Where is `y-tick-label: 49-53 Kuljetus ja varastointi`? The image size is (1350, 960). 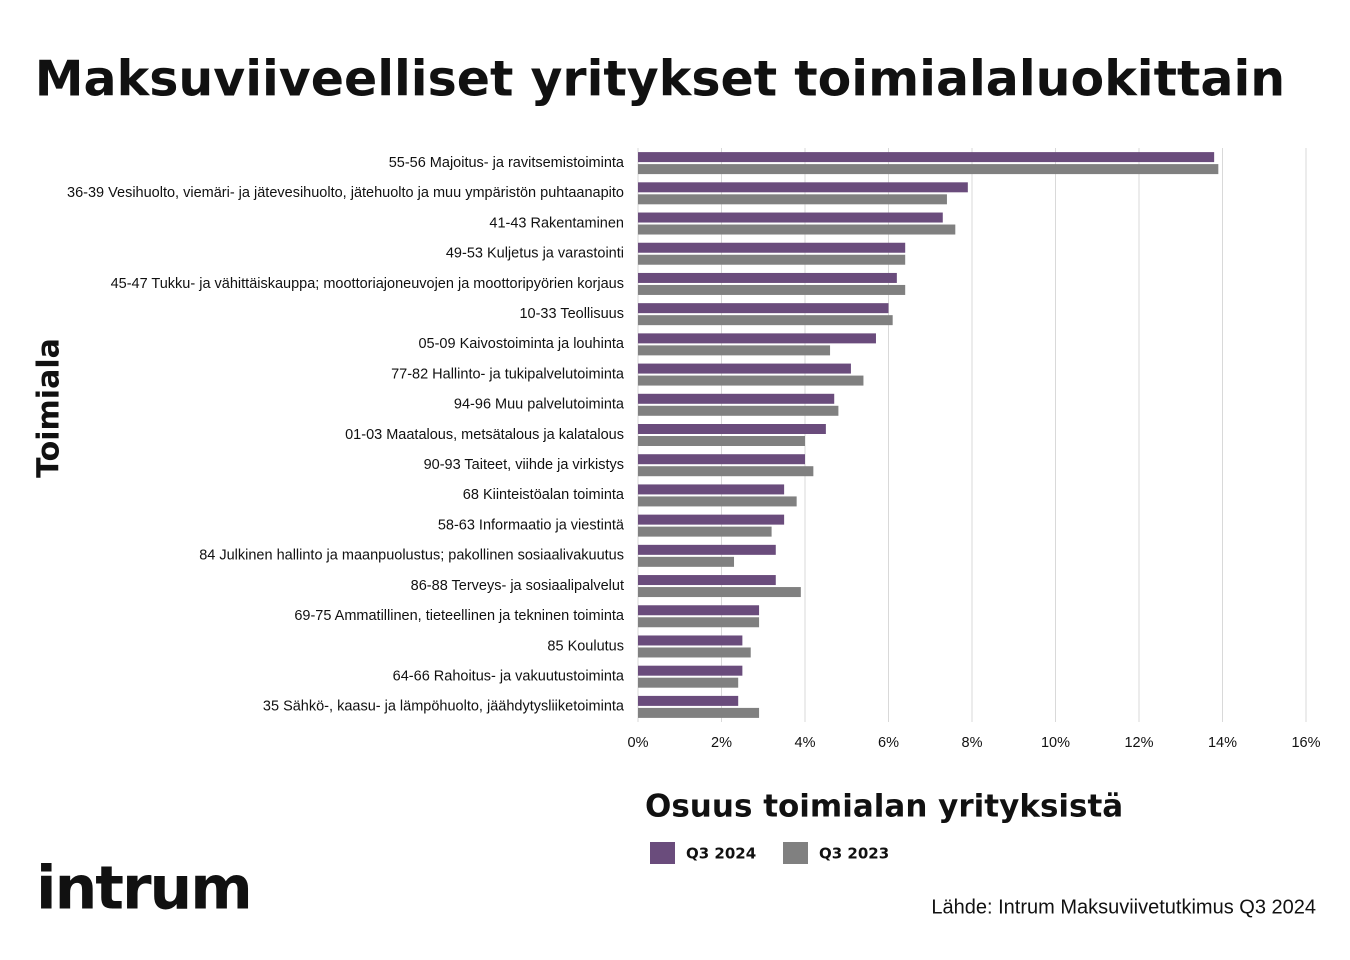 y-tick-label: 49-53 Kuljetus ja varastointi is located at coordinates (535, 254).